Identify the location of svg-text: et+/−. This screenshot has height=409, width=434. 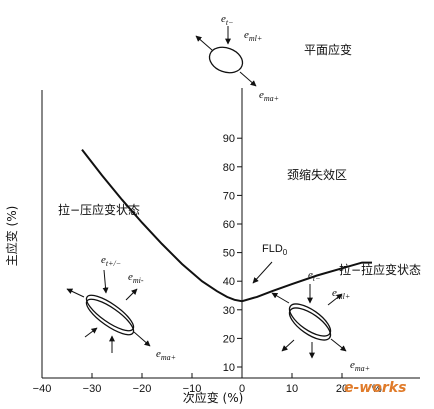
(111, 261).